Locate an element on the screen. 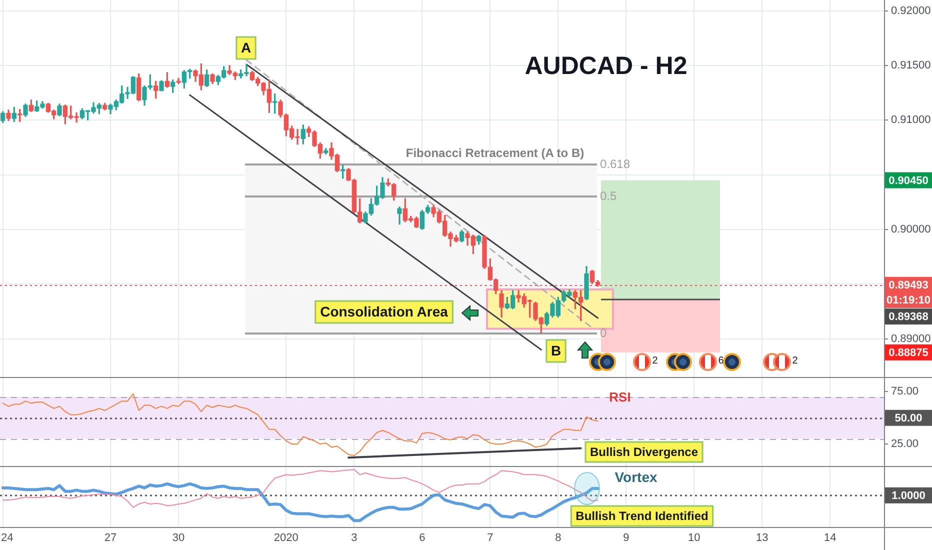  x-tick-label: 3 is located at coordinates (354, 538).